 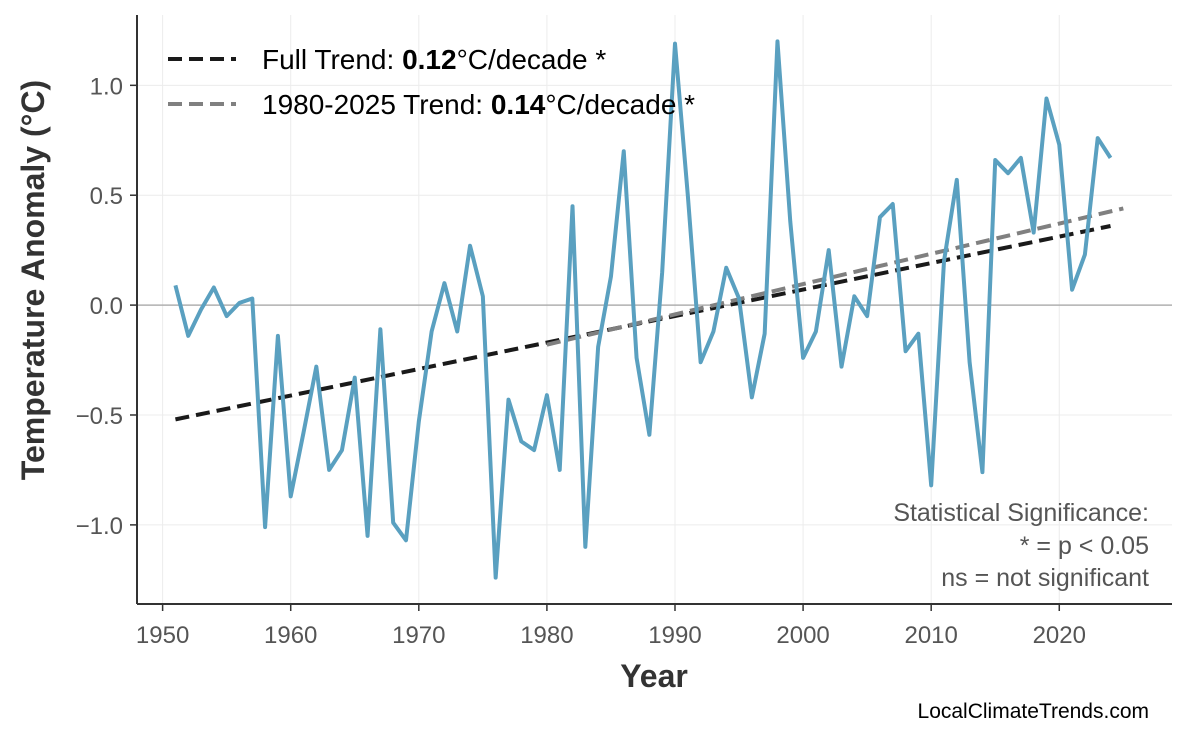 What do you see at coordinates (1084, 546) in the screenshot?
I see `significance-star: * = p < 0.05` at bounding box center [1084, 546].